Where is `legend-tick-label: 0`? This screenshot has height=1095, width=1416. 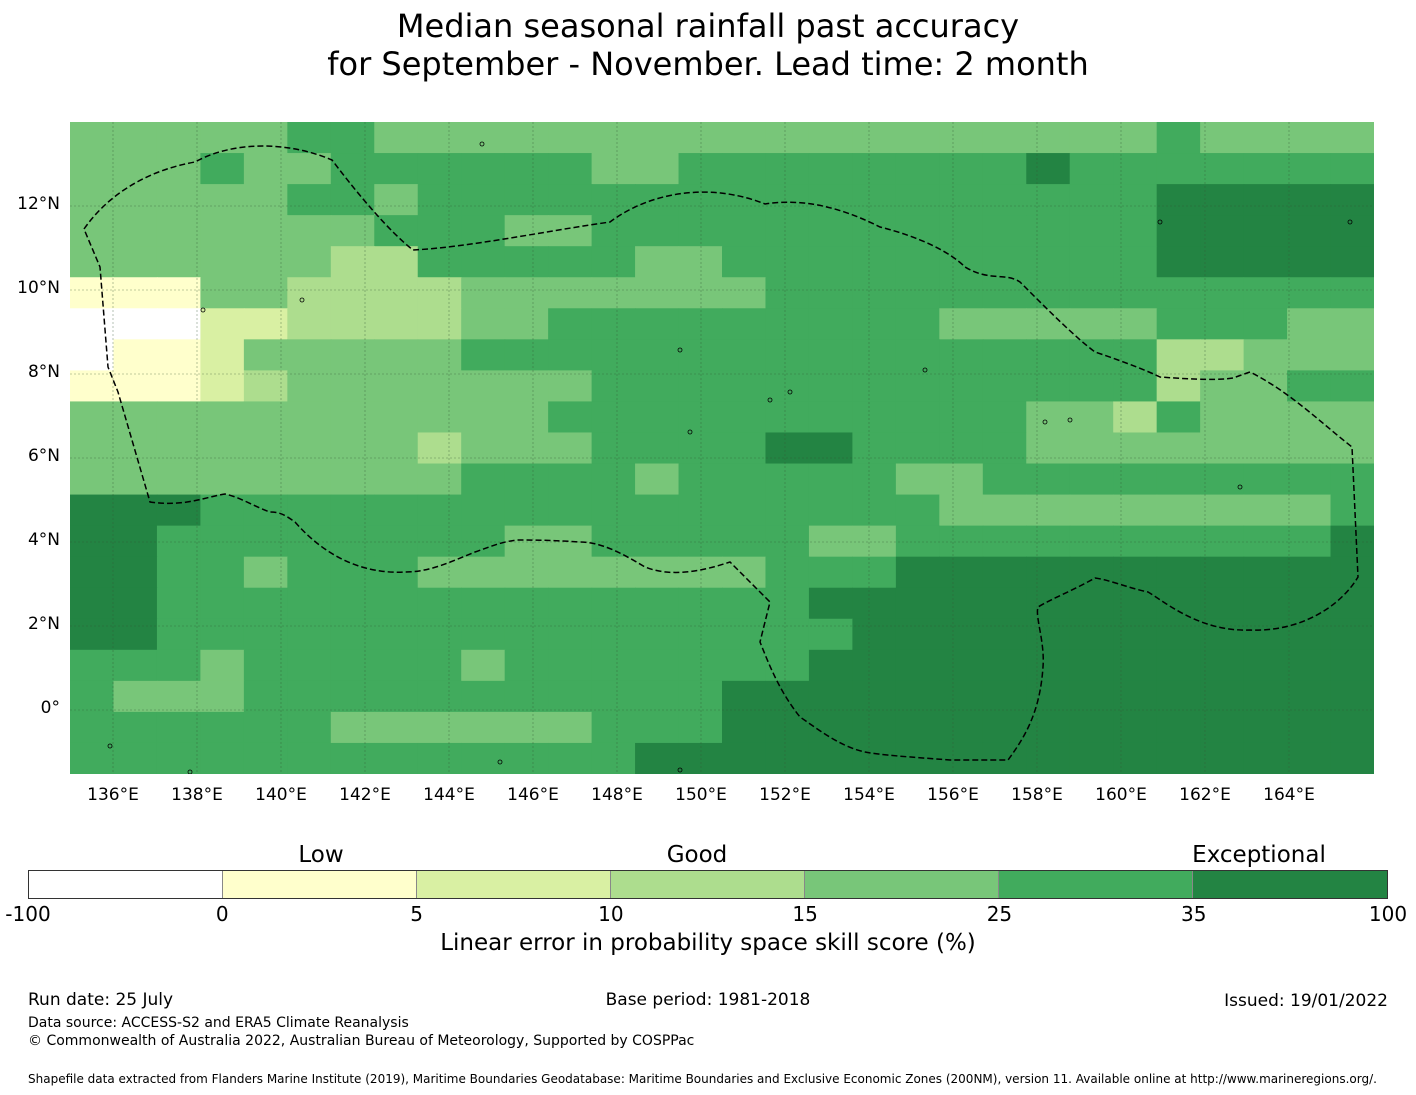
legend-tick-label: 0 is located at coordinates (222, 914).